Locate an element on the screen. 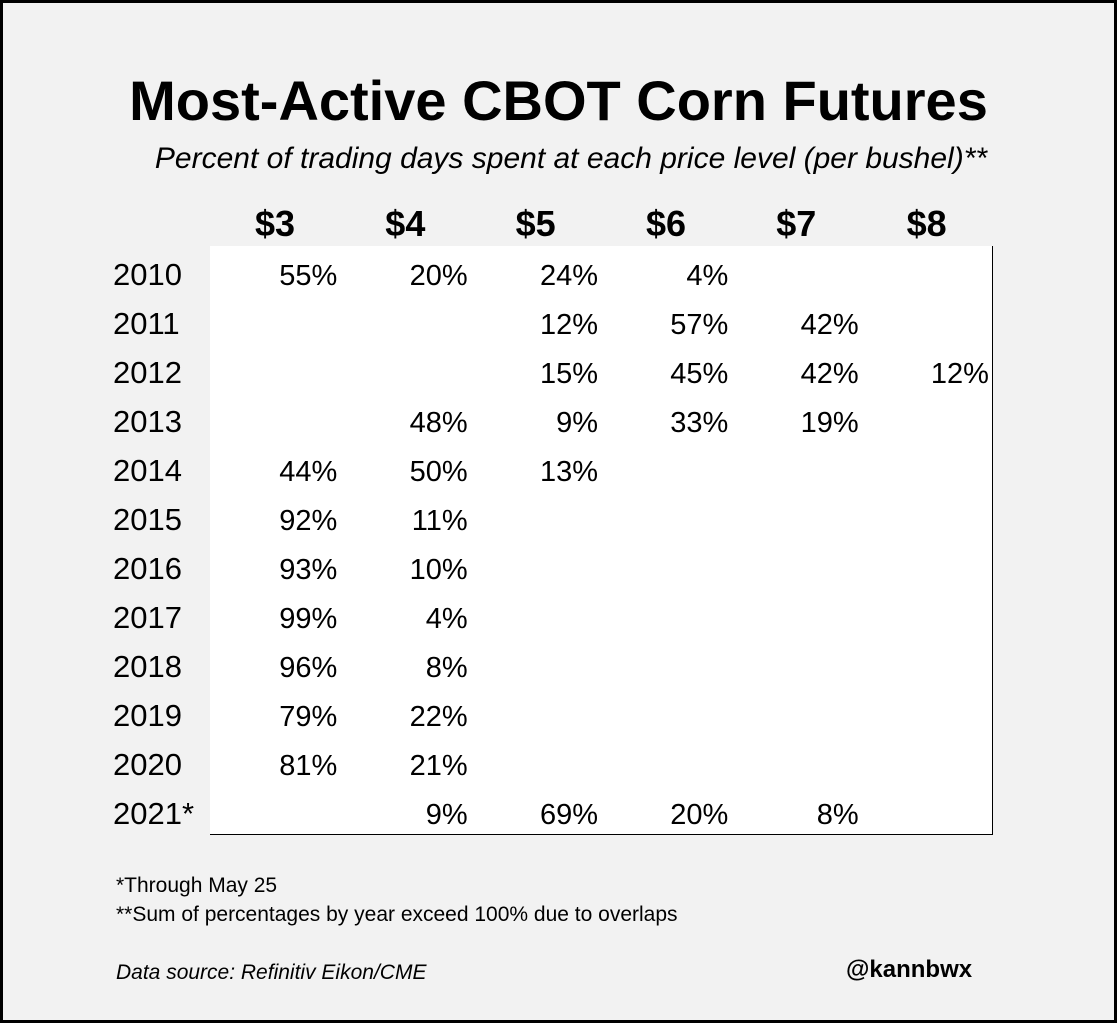 Image resolution: width=1117 pixels, height=1023 pixels. table-cell: 99% is located at coordinates (276, 614).